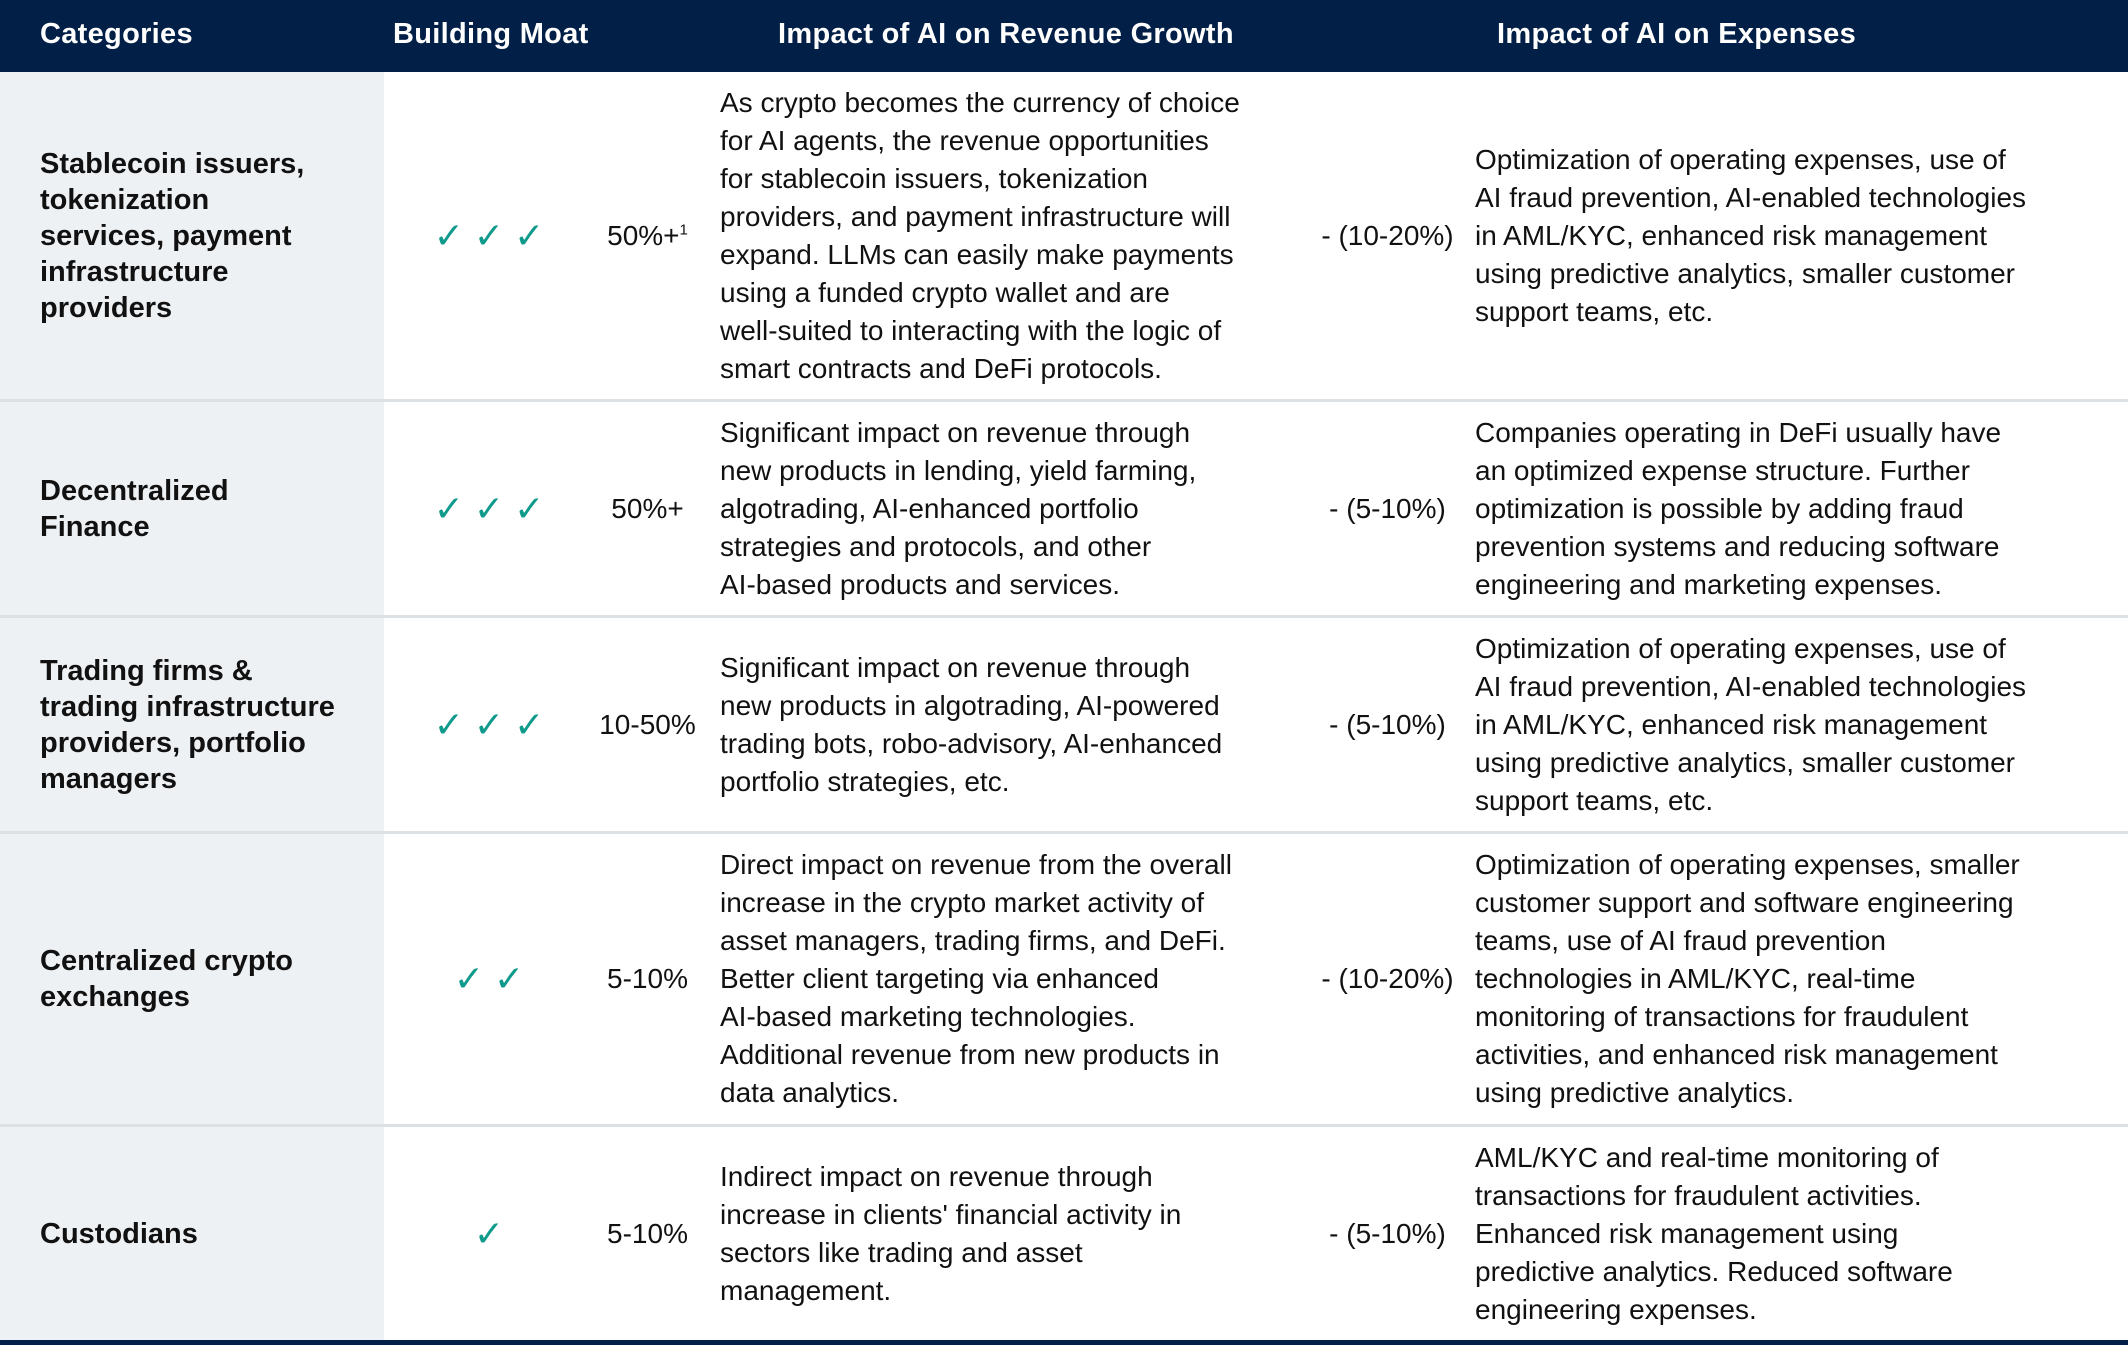 This screenshot has height=1345, width=2128. I want to click on text-line: Enhanced risk management using, so click(1687, 1233).